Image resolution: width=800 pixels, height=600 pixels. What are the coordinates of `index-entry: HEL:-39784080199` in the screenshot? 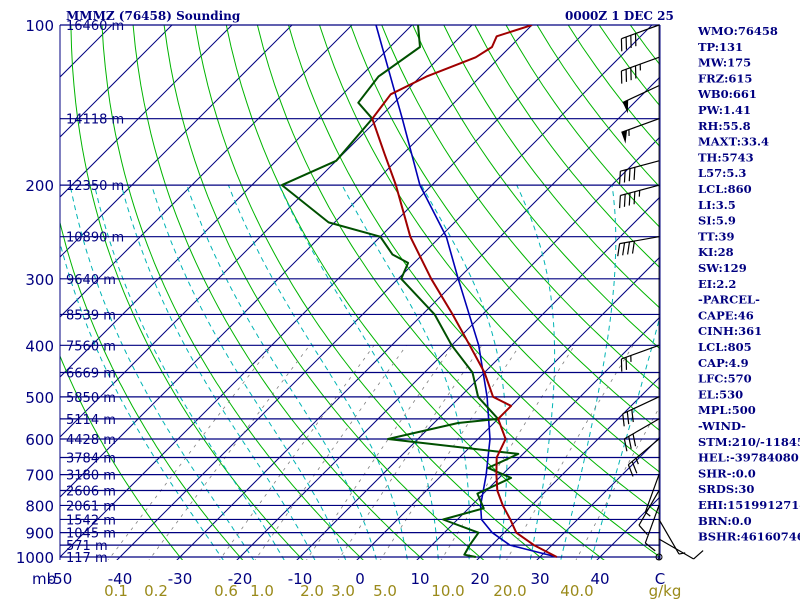 It's located at (749, 458).